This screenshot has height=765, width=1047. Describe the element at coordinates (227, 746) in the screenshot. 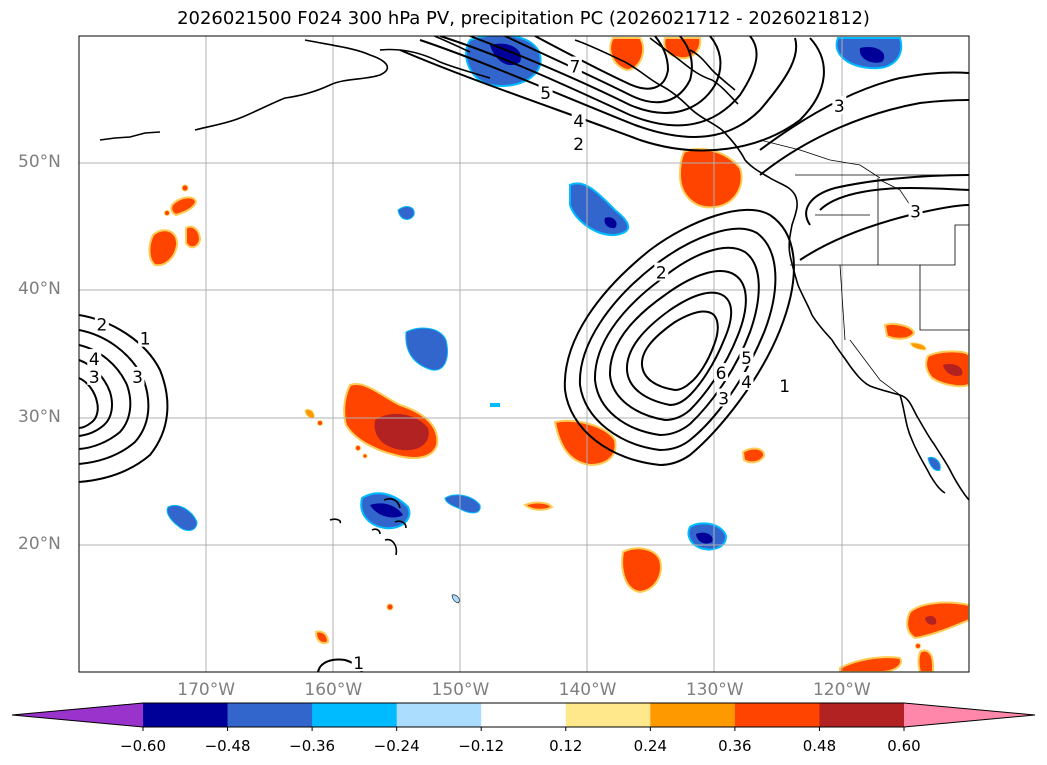

I see `colorbar-tick-label: −0.48` at that location.